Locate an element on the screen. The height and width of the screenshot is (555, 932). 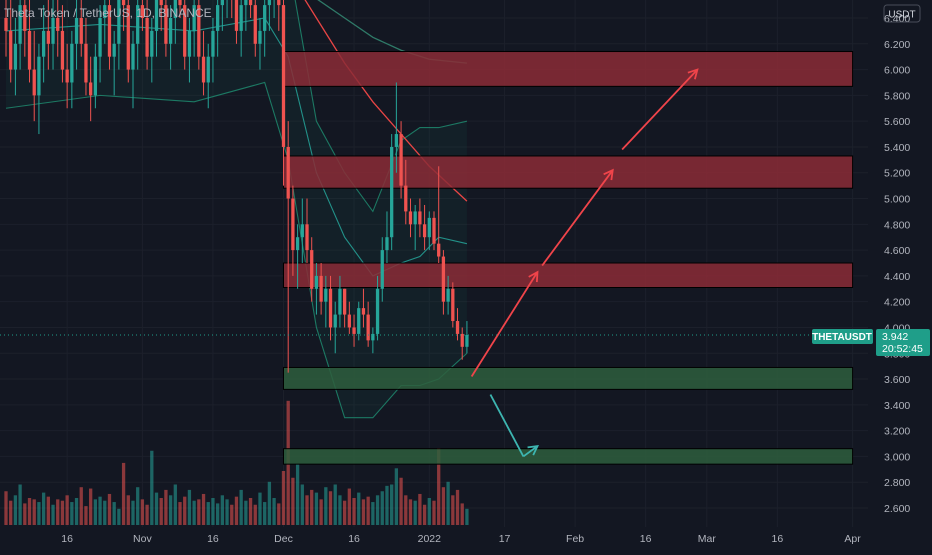
price-tick-label: 5.000 is located at coordinates (897, 200).